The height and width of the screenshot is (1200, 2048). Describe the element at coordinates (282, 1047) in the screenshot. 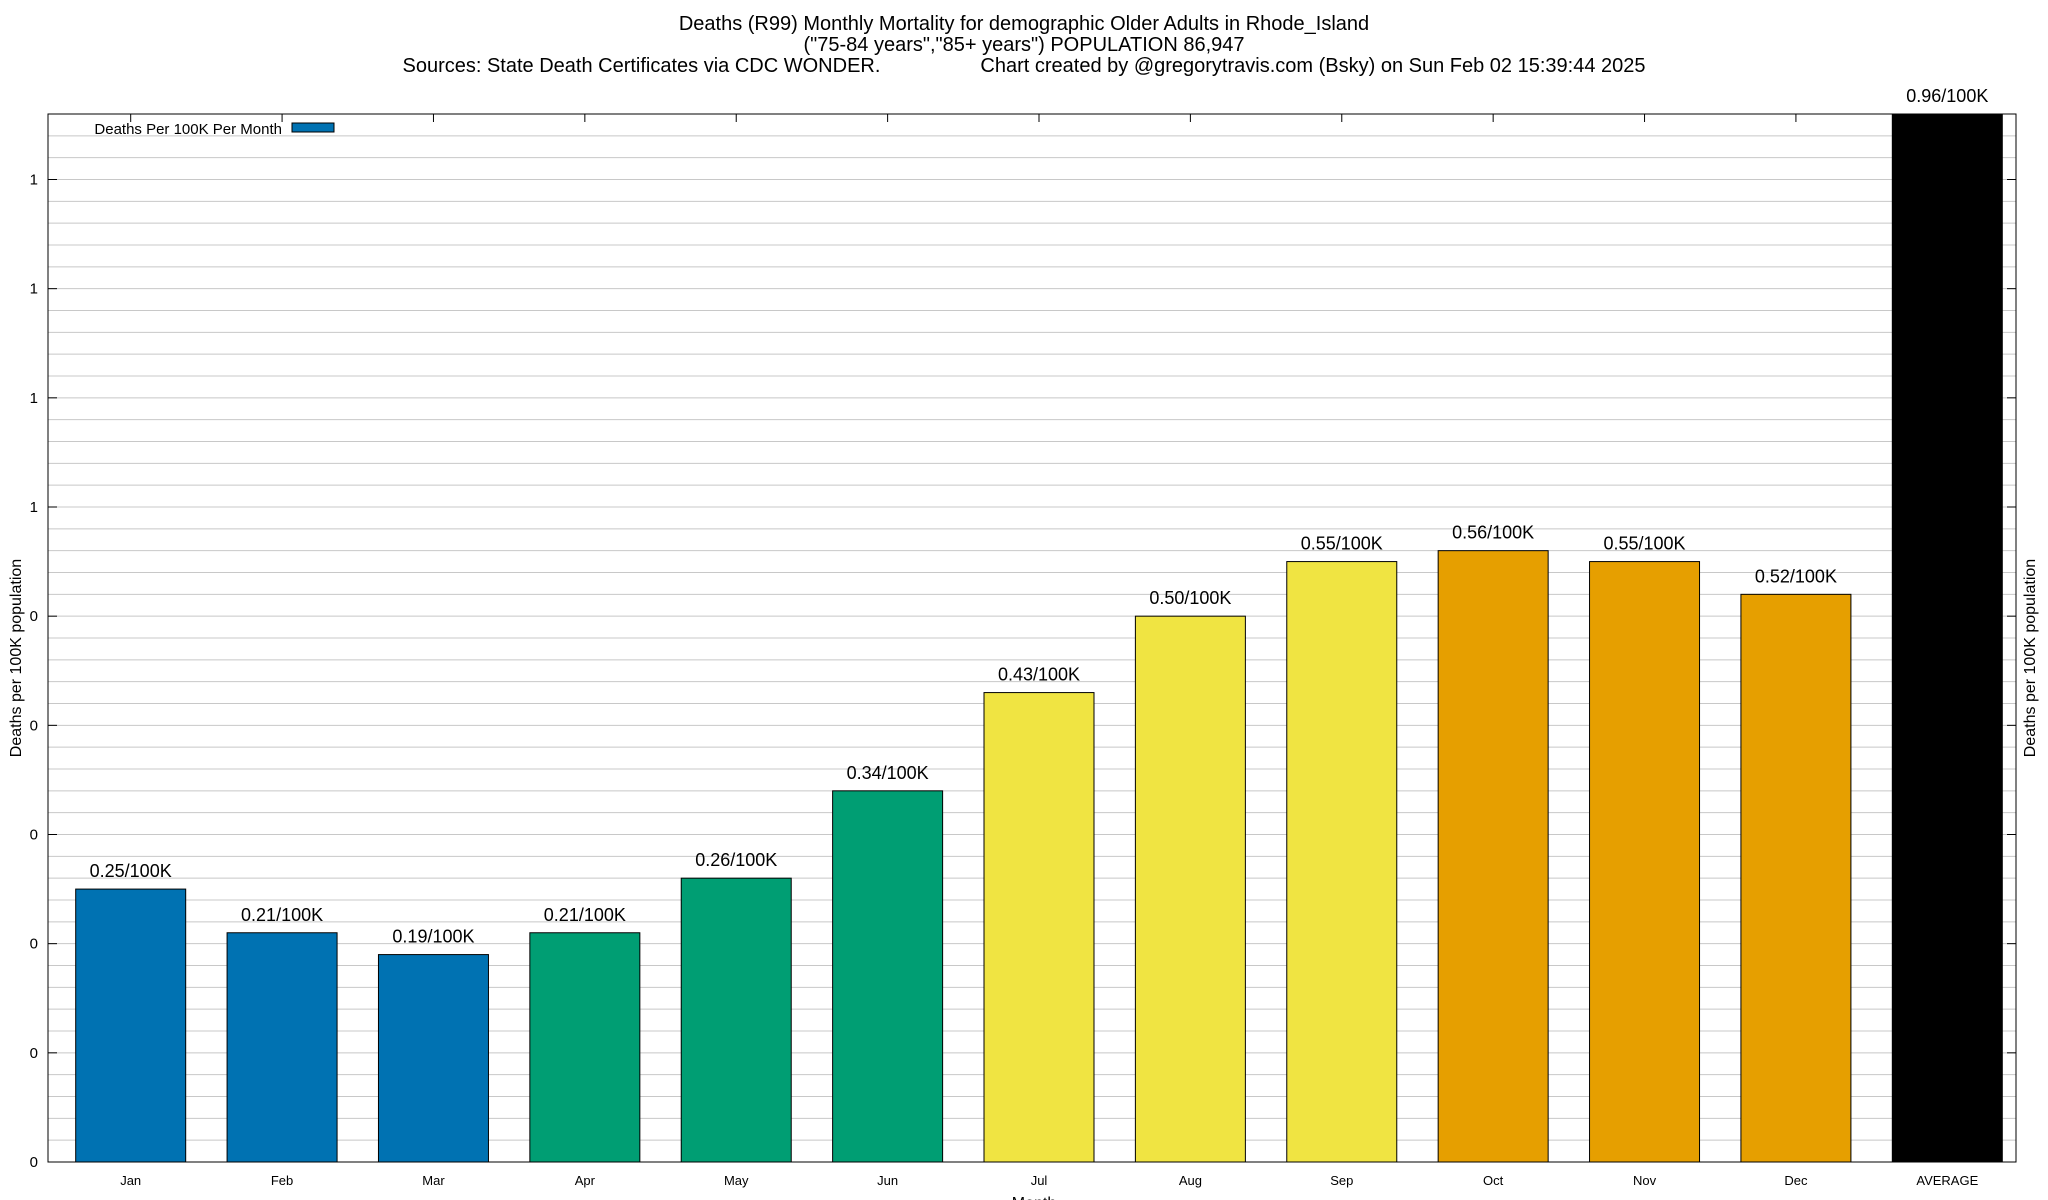

I see `bar-feb` at that location.